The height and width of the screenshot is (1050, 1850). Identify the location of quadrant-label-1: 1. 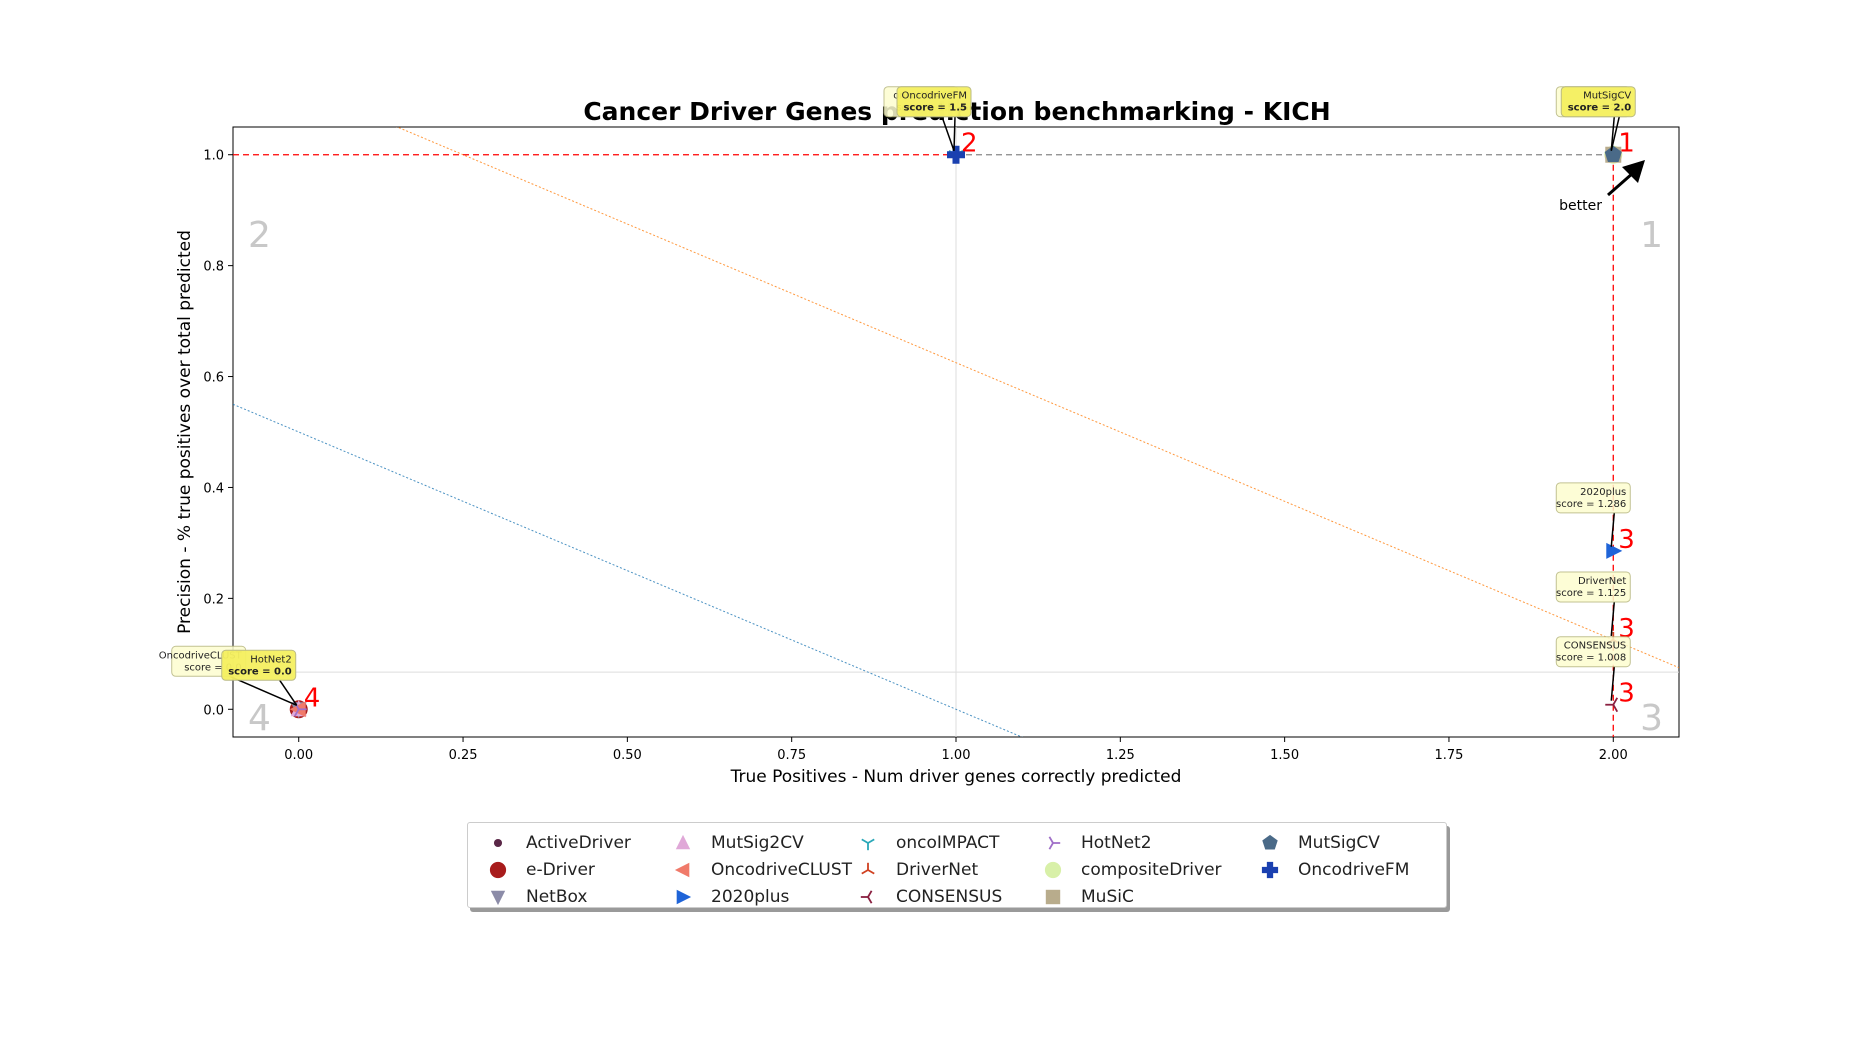
(1651, 235).